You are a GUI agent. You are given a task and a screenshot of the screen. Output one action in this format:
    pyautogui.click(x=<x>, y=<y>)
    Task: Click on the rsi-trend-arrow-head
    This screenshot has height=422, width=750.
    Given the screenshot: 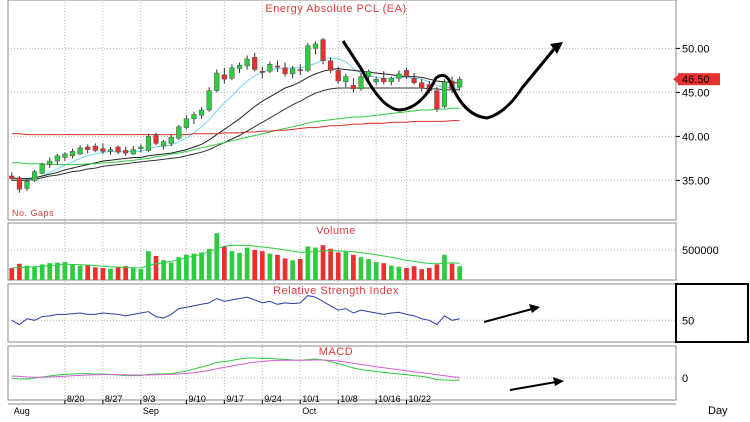 What is the action you would take?
    pyautogui.click(x=534, y=308)
    